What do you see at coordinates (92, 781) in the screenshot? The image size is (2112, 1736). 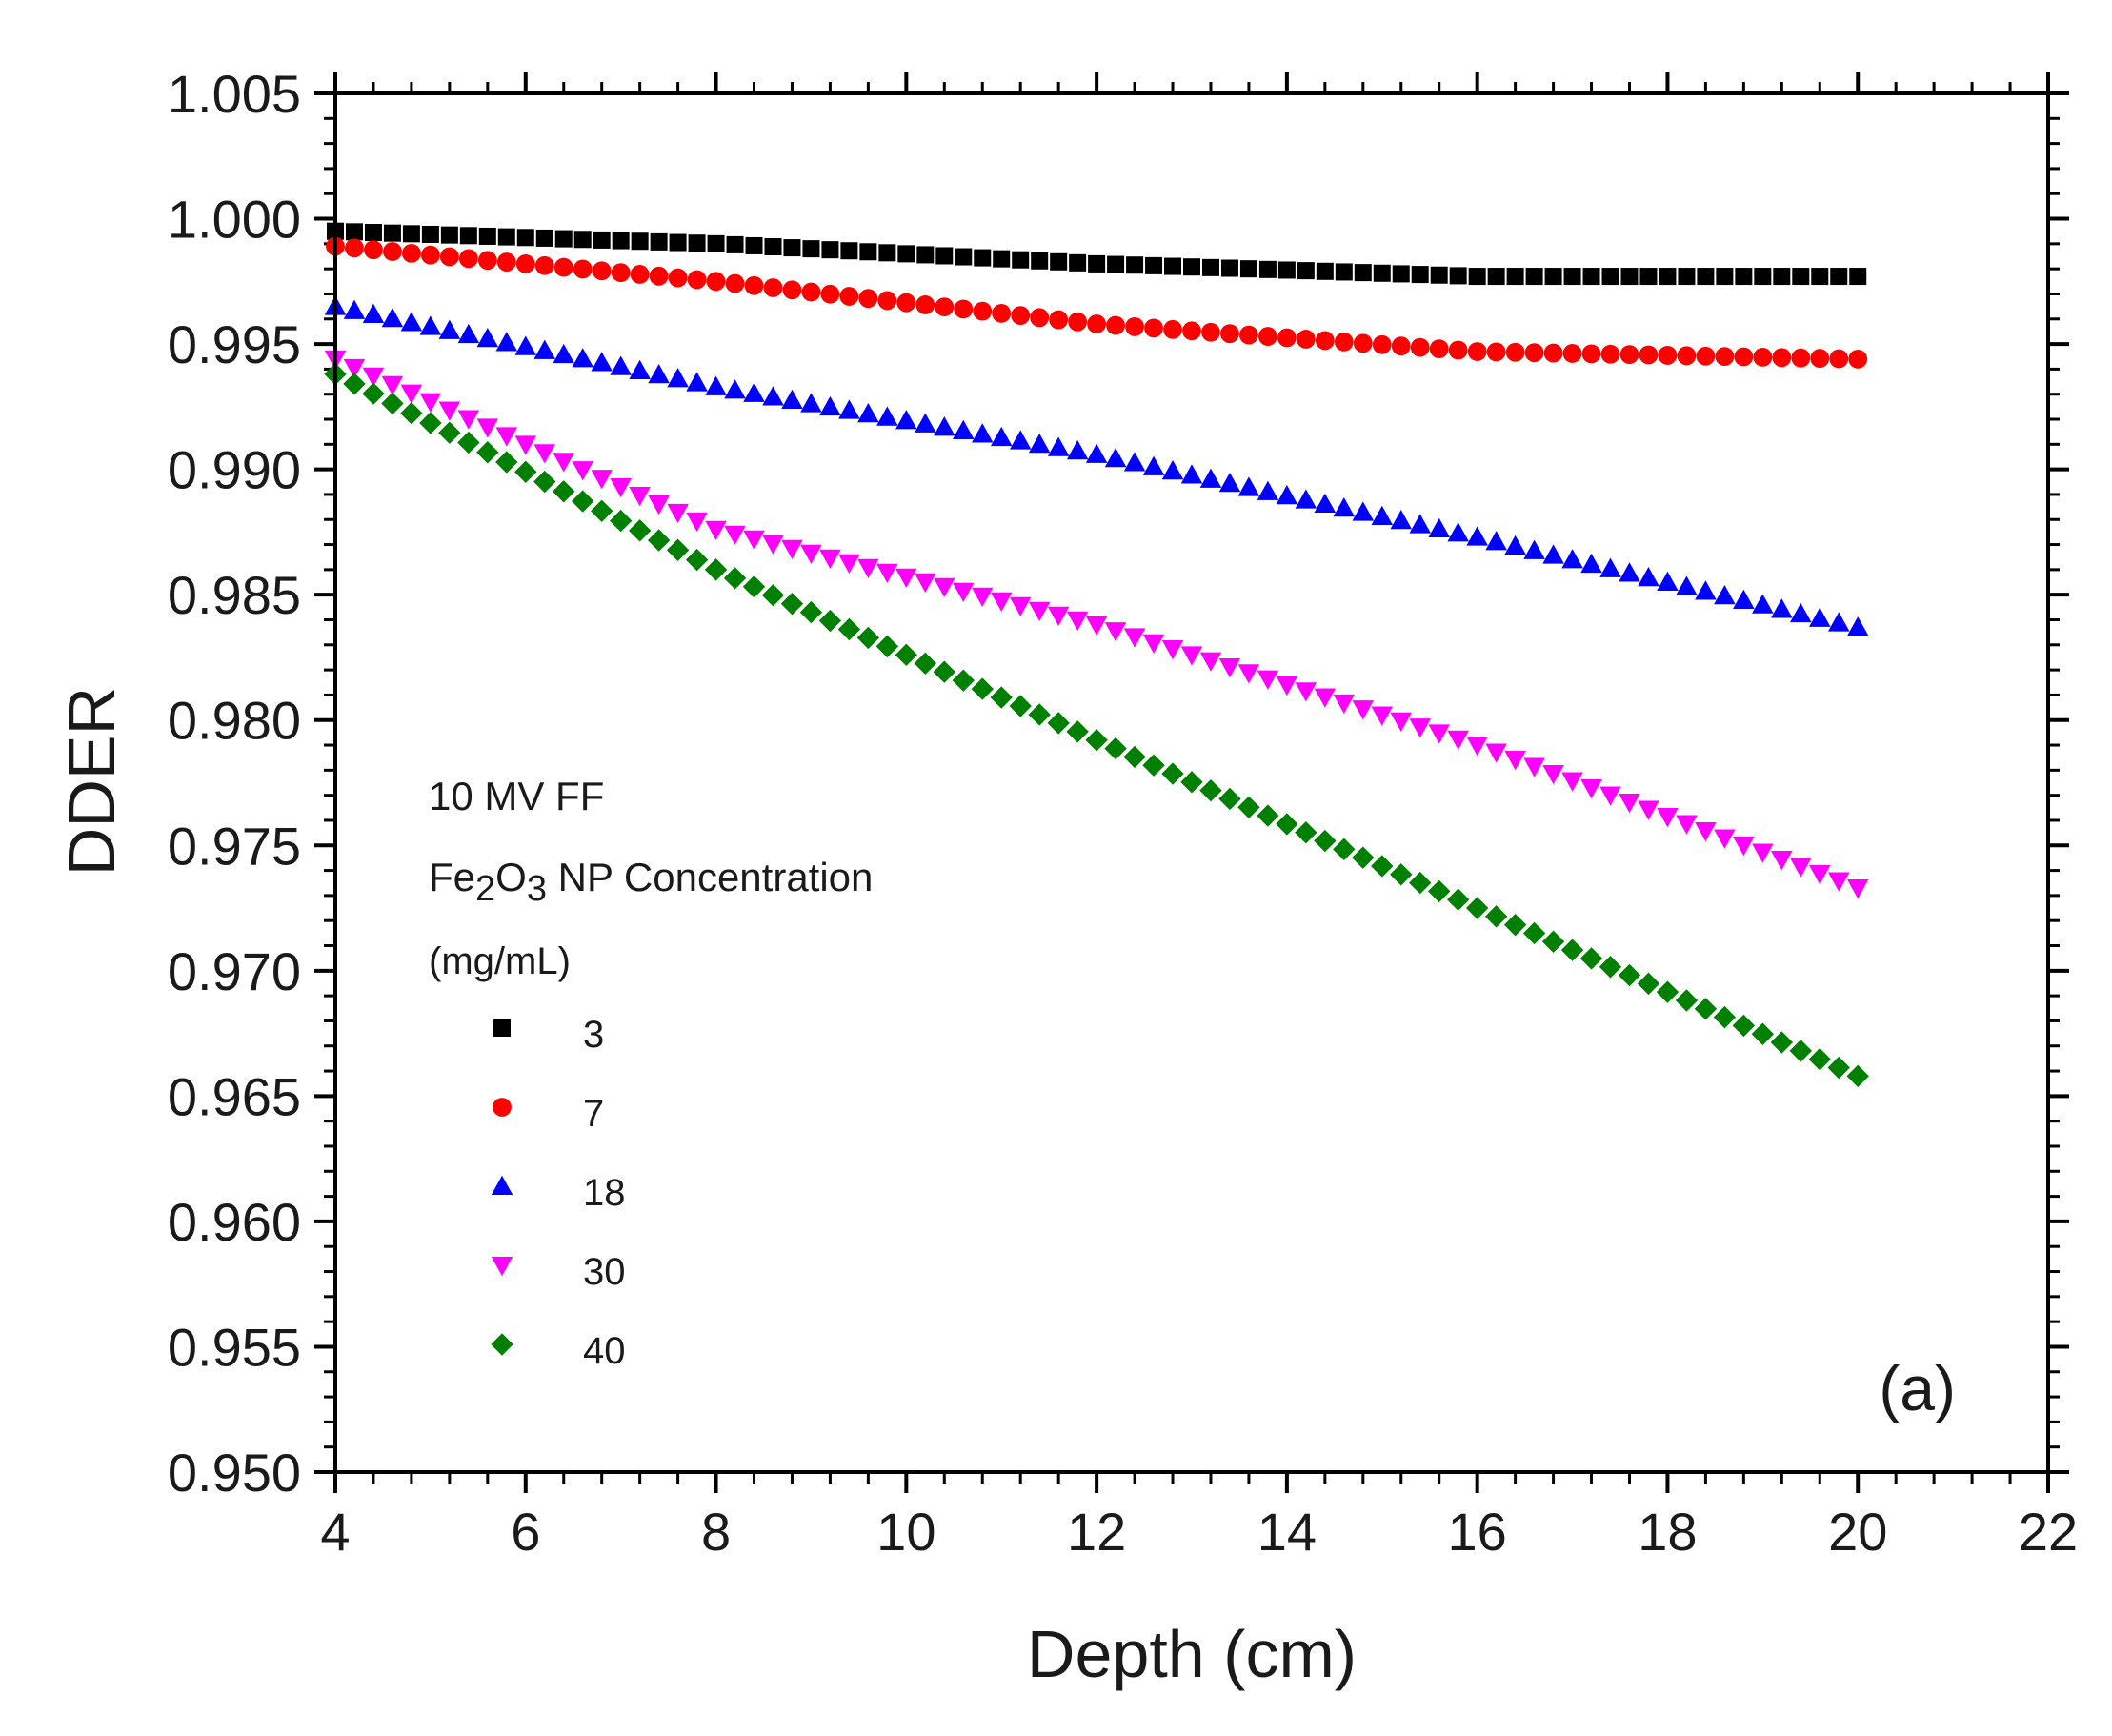 I see `y-axis-title: DDER` at bounding box center [92, 781].